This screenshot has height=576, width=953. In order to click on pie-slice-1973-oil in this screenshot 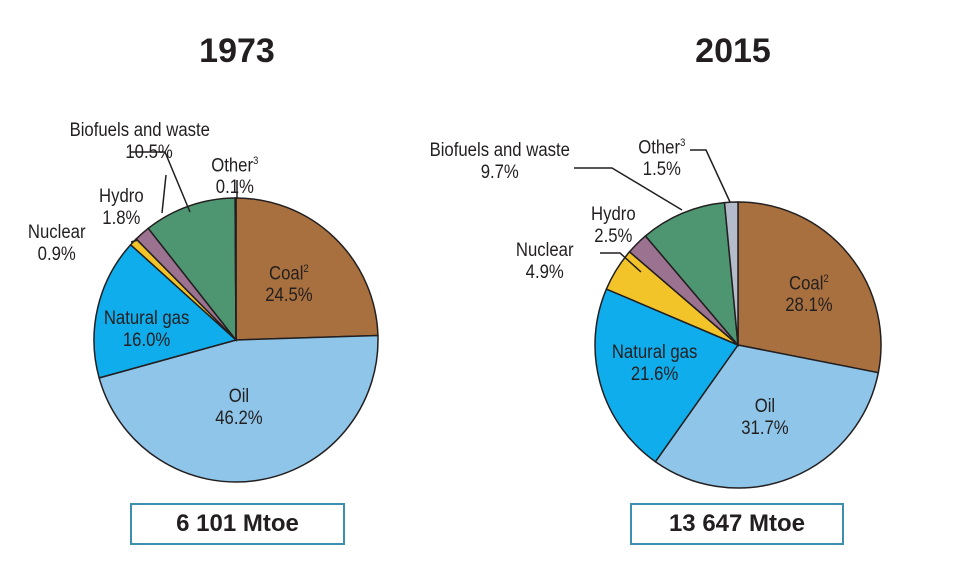, I will do `click(238, 408)`.